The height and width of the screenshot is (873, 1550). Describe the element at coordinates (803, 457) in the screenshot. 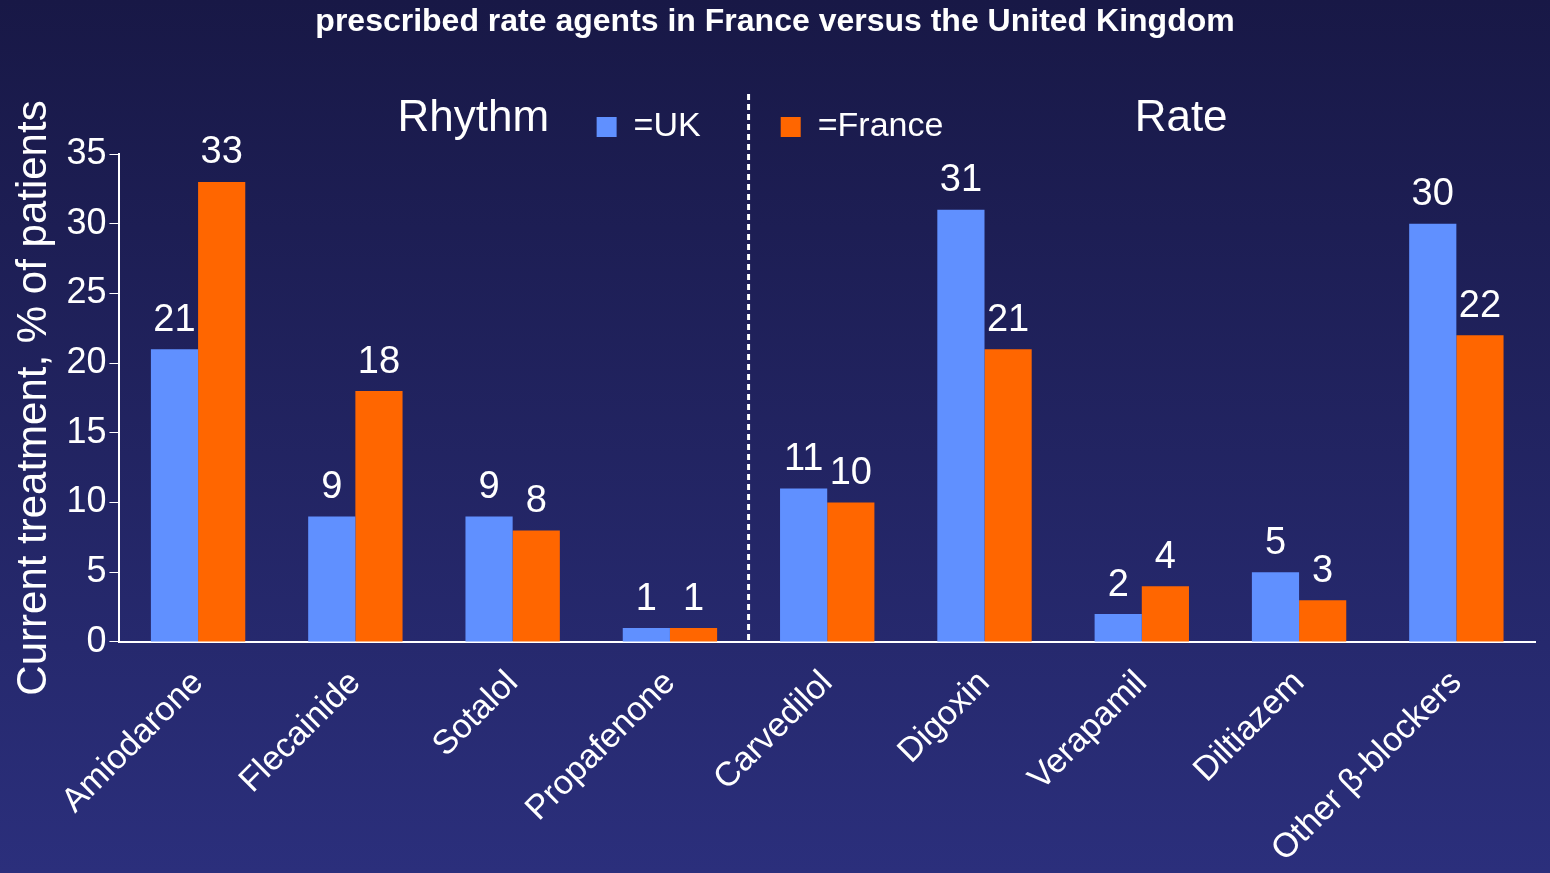

I see `data-label: 11` at that location.